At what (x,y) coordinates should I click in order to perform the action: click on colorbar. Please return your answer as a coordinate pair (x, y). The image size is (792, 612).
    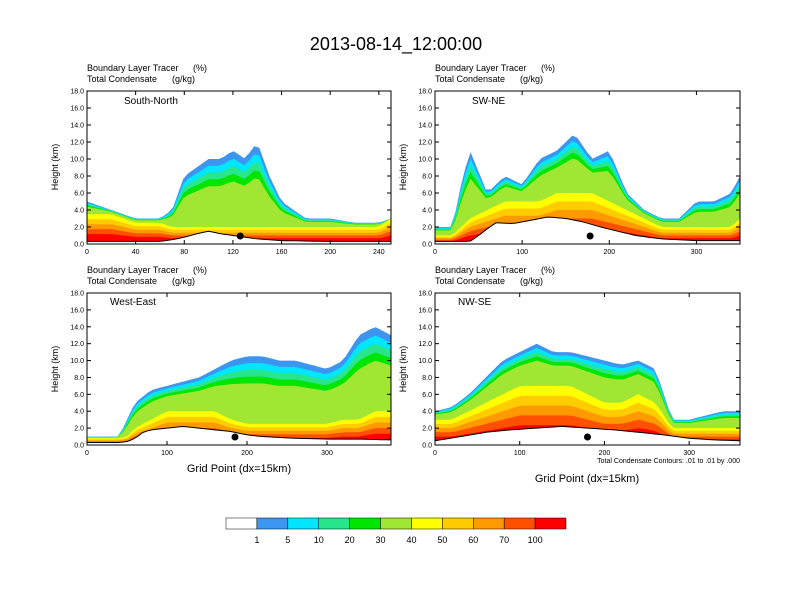
    Looking at the image, I should click on (396, 523).